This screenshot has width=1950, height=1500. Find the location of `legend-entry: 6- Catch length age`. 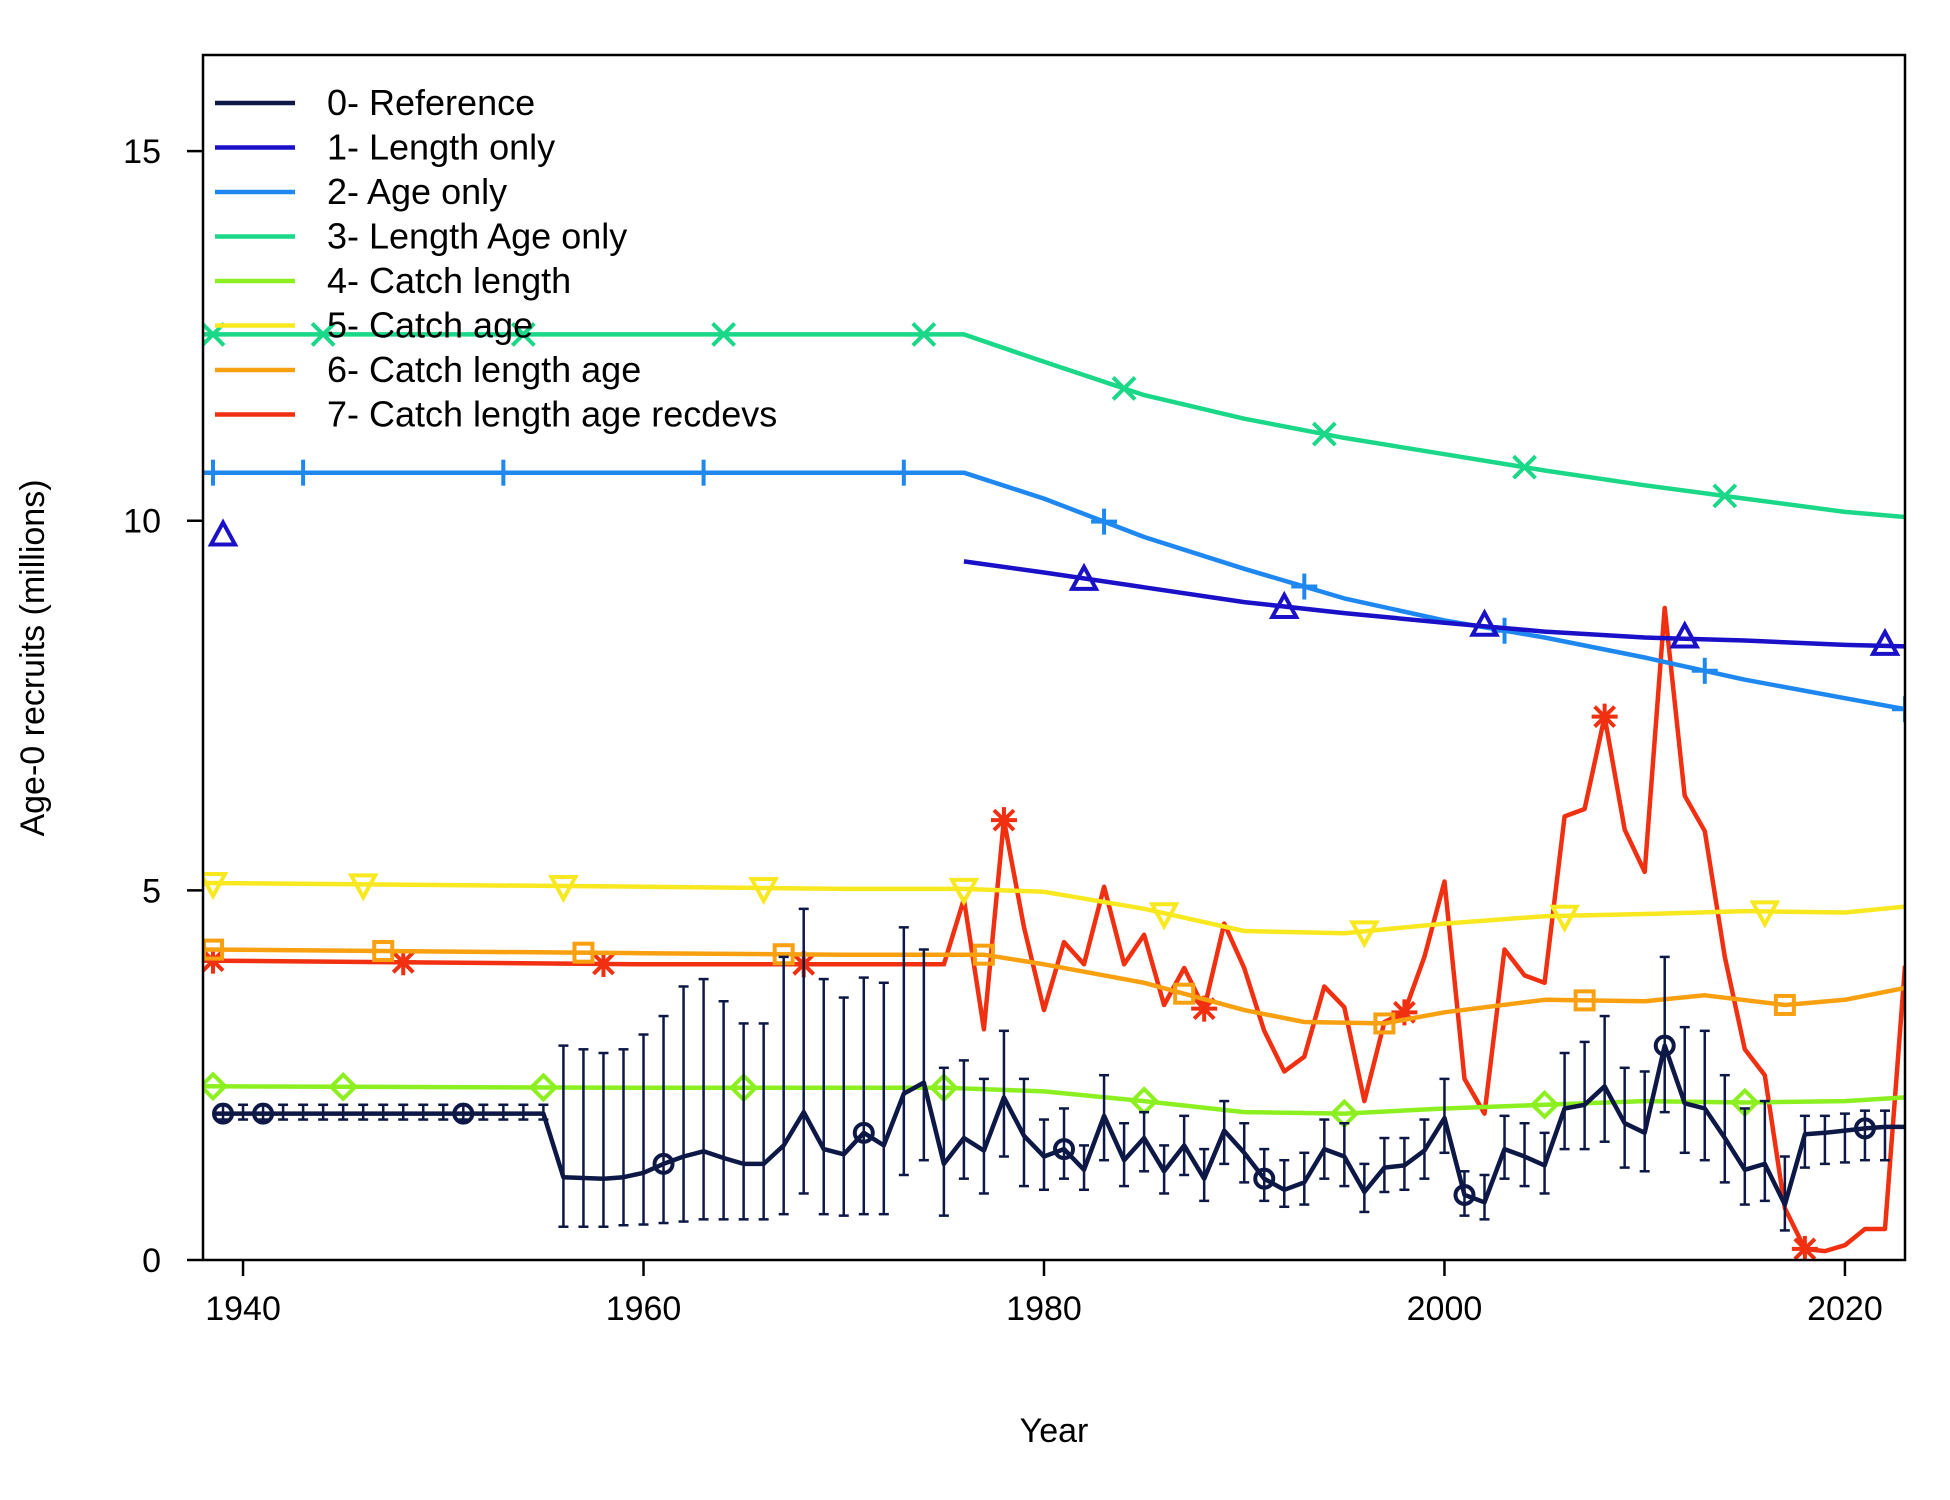

legend-entry: 6- Catch length age is located at coordinates (428, 369).